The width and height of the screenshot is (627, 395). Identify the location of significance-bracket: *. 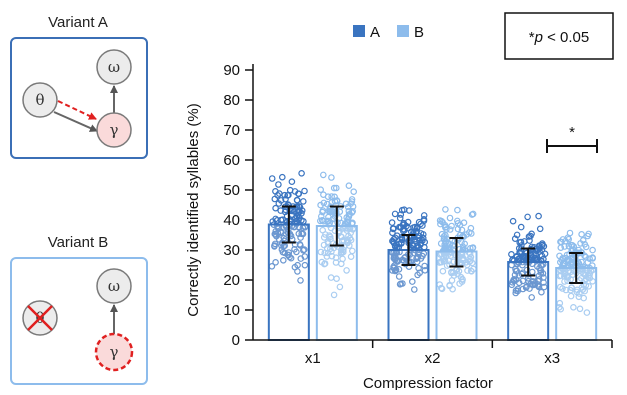
(572, 138).